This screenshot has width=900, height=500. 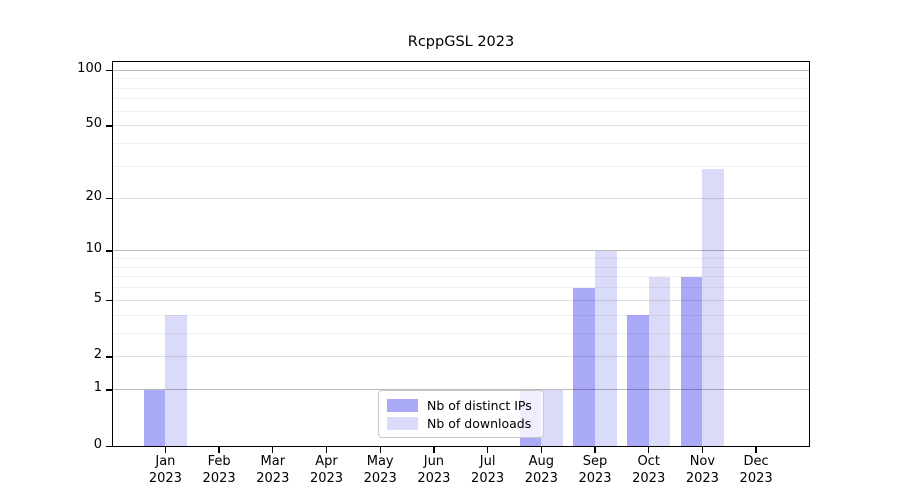 I want to click on x-tick-label-mar: Mar 2023, so click(x=273, y=470).